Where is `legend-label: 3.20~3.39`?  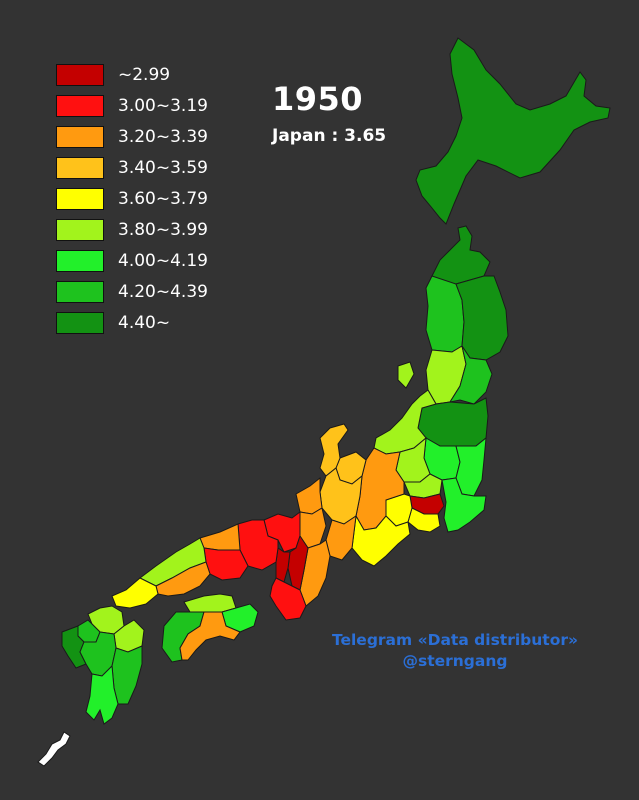 legend-label: 3.20~3.39 is located at coordinates (163, 137).